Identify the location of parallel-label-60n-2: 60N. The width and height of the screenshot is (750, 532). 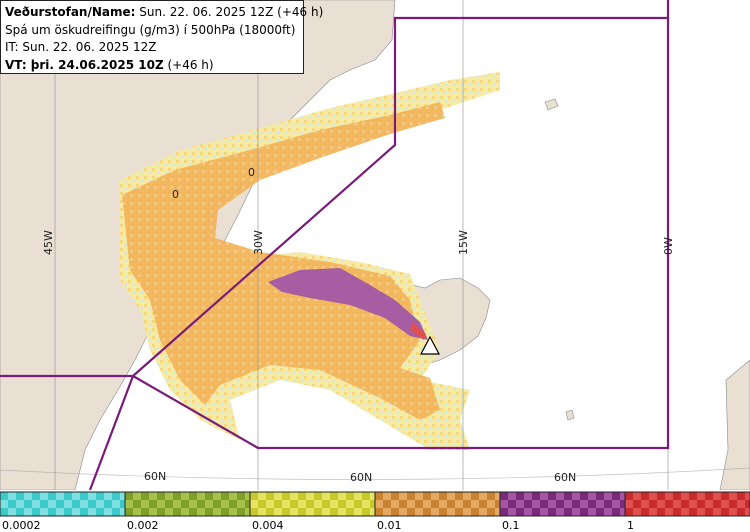
(361, 477).